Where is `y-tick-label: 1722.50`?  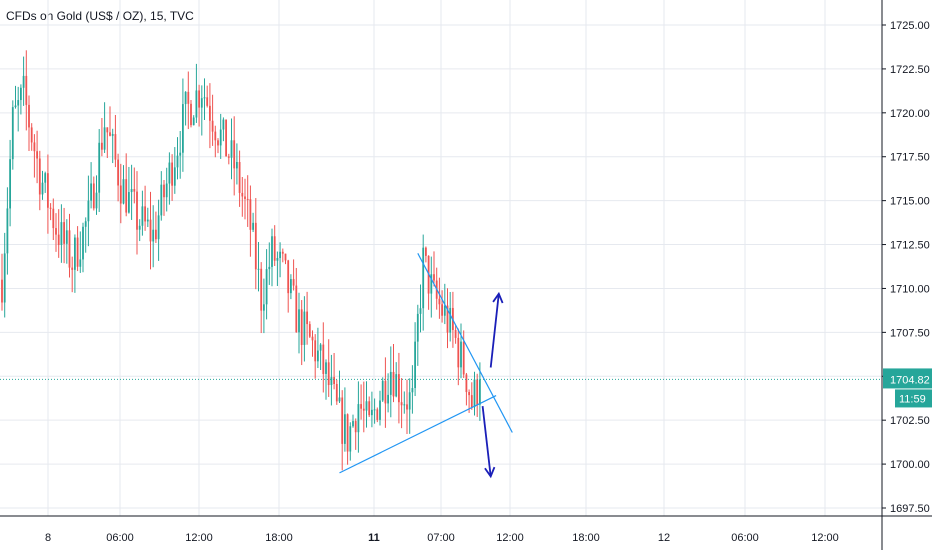
y-tick-label: 1722.50 is located at coordinates (910, 70).